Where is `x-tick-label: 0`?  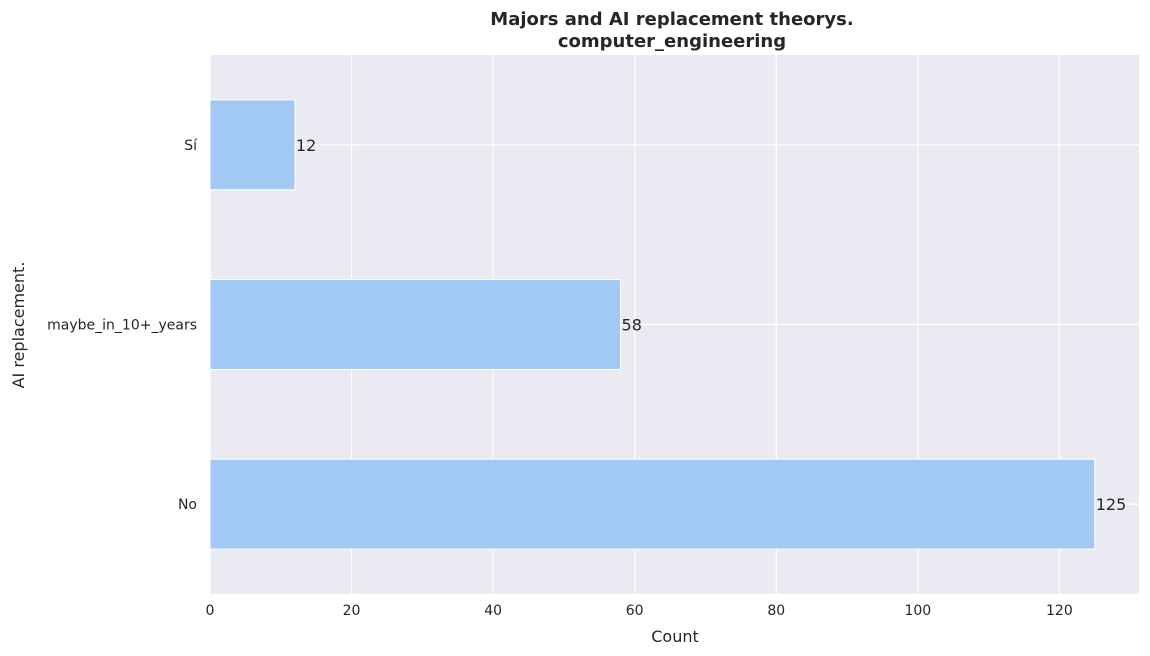
x-tick-label: 0 is located at coordinates (210, 611).